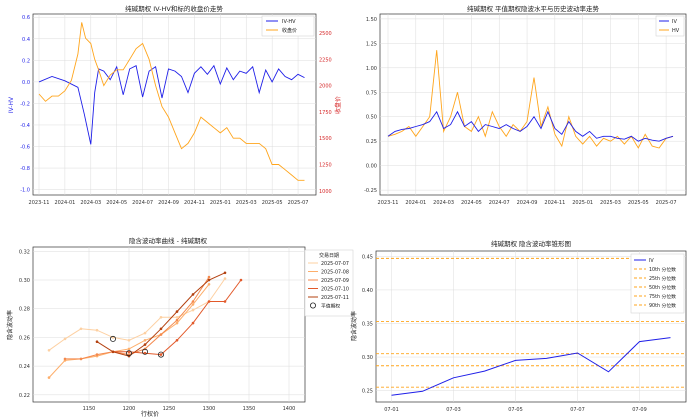  Describe the element at coordinates (24, 396) in the screenshot. I see `y-tick-label: 0.22` at that location.